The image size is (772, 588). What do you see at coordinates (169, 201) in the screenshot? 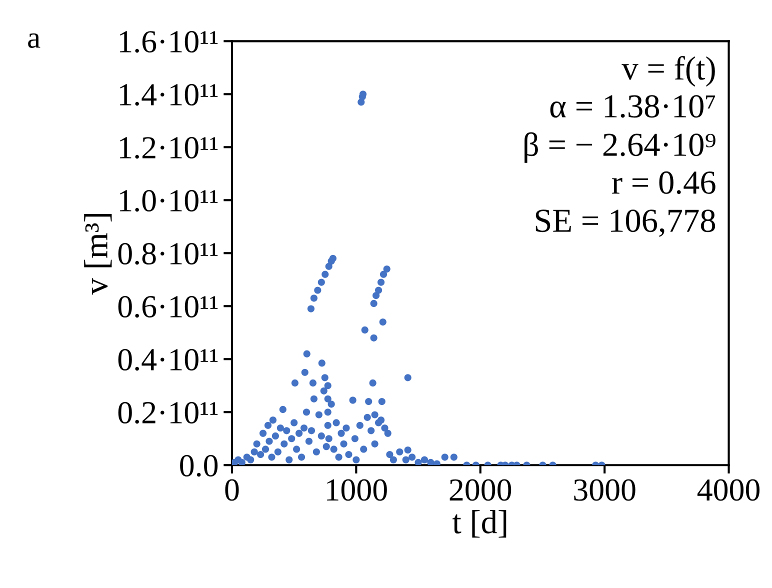
I see `y-tick-label: 1.0·10¹¹` at bounding box center [169, 201].